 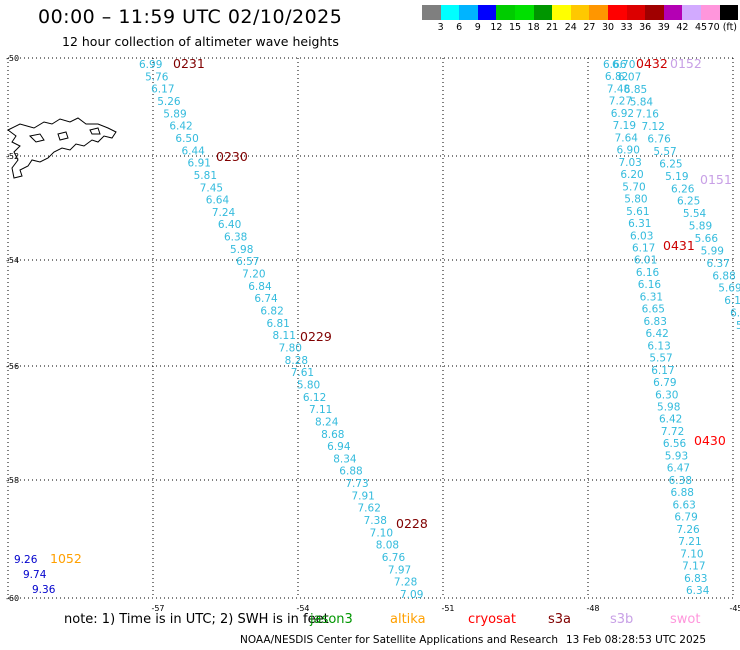 What do you see at coordinates (683, 189) in the screenshot?
I see `wave-height-value: 6.26` at bounding box center [683, 189].